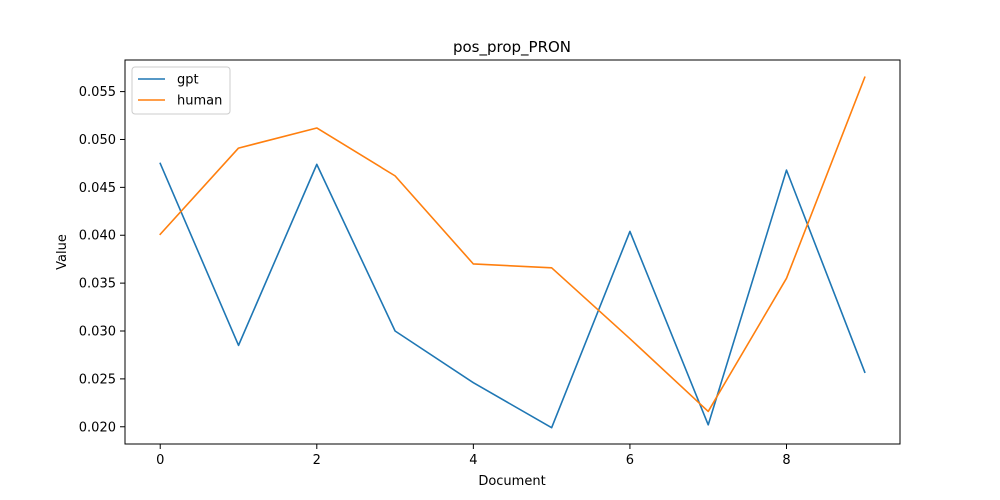  Describe the element at coordinates (630, 460) in the screenshot. I see `x-tick-label: 6` at that location.